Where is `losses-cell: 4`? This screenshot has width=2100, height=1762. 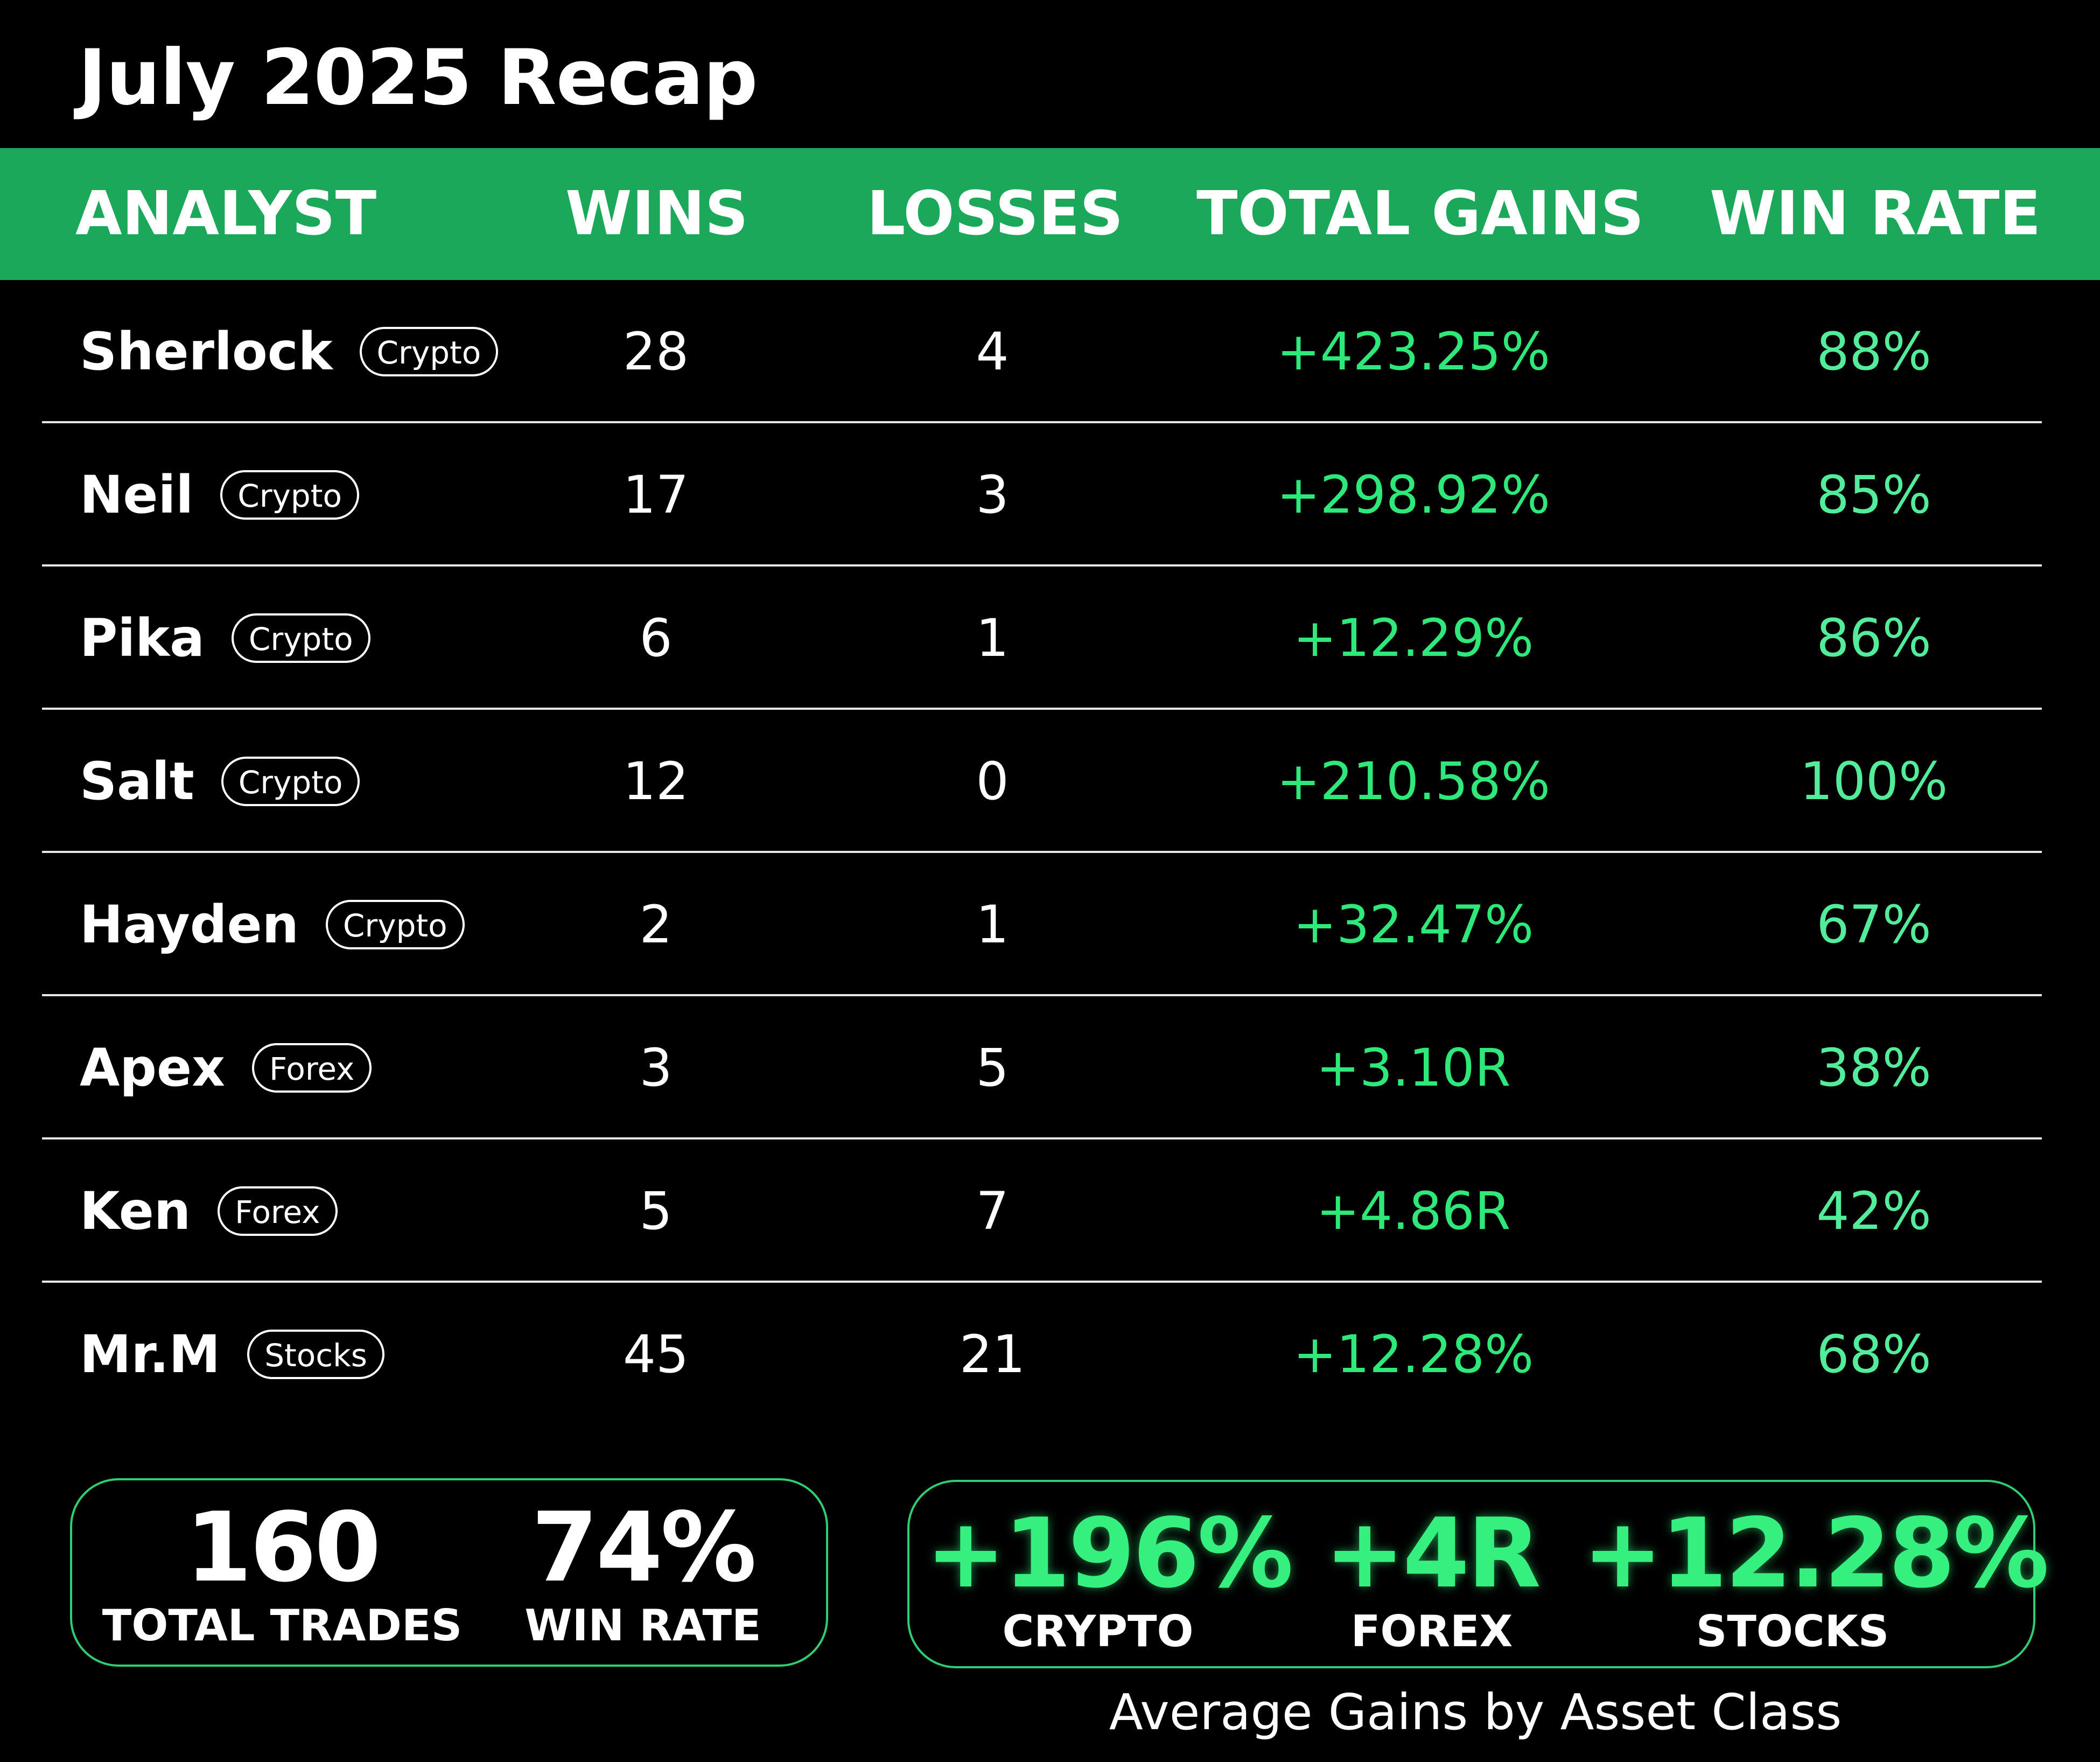 losses-cell: 4 is located at coordinates (992, 351).